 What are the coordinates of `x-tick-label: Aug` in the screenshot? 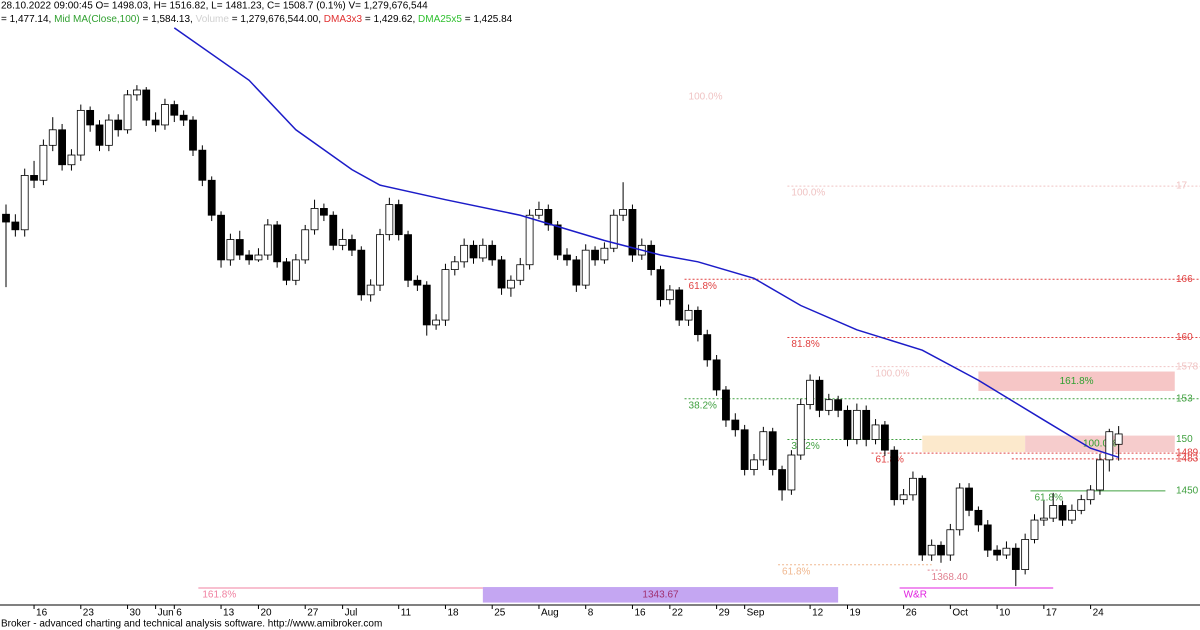 It's located at (550, 613).